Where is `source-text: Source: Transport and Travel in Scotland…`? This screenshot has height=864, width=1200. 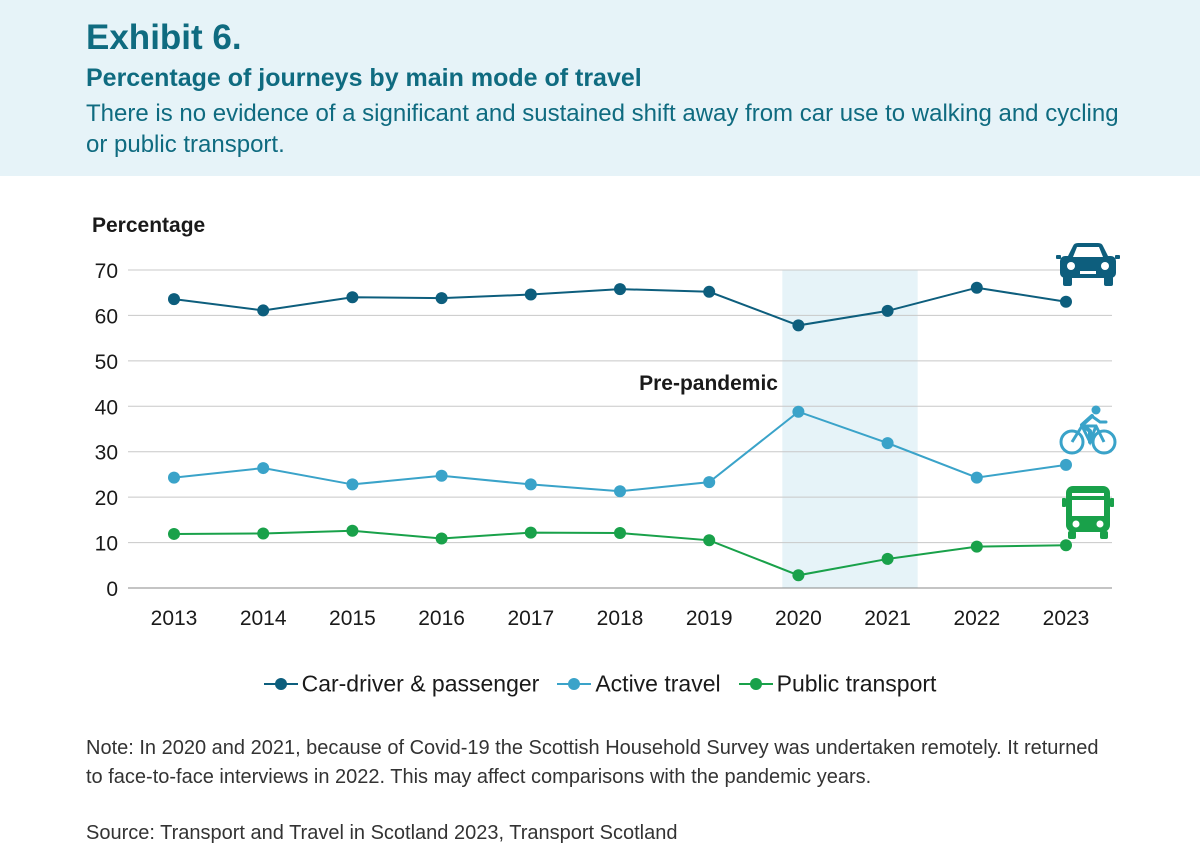
source-text: Source: Transport and Travel in Scotland… is located at coordinates (382, 833).